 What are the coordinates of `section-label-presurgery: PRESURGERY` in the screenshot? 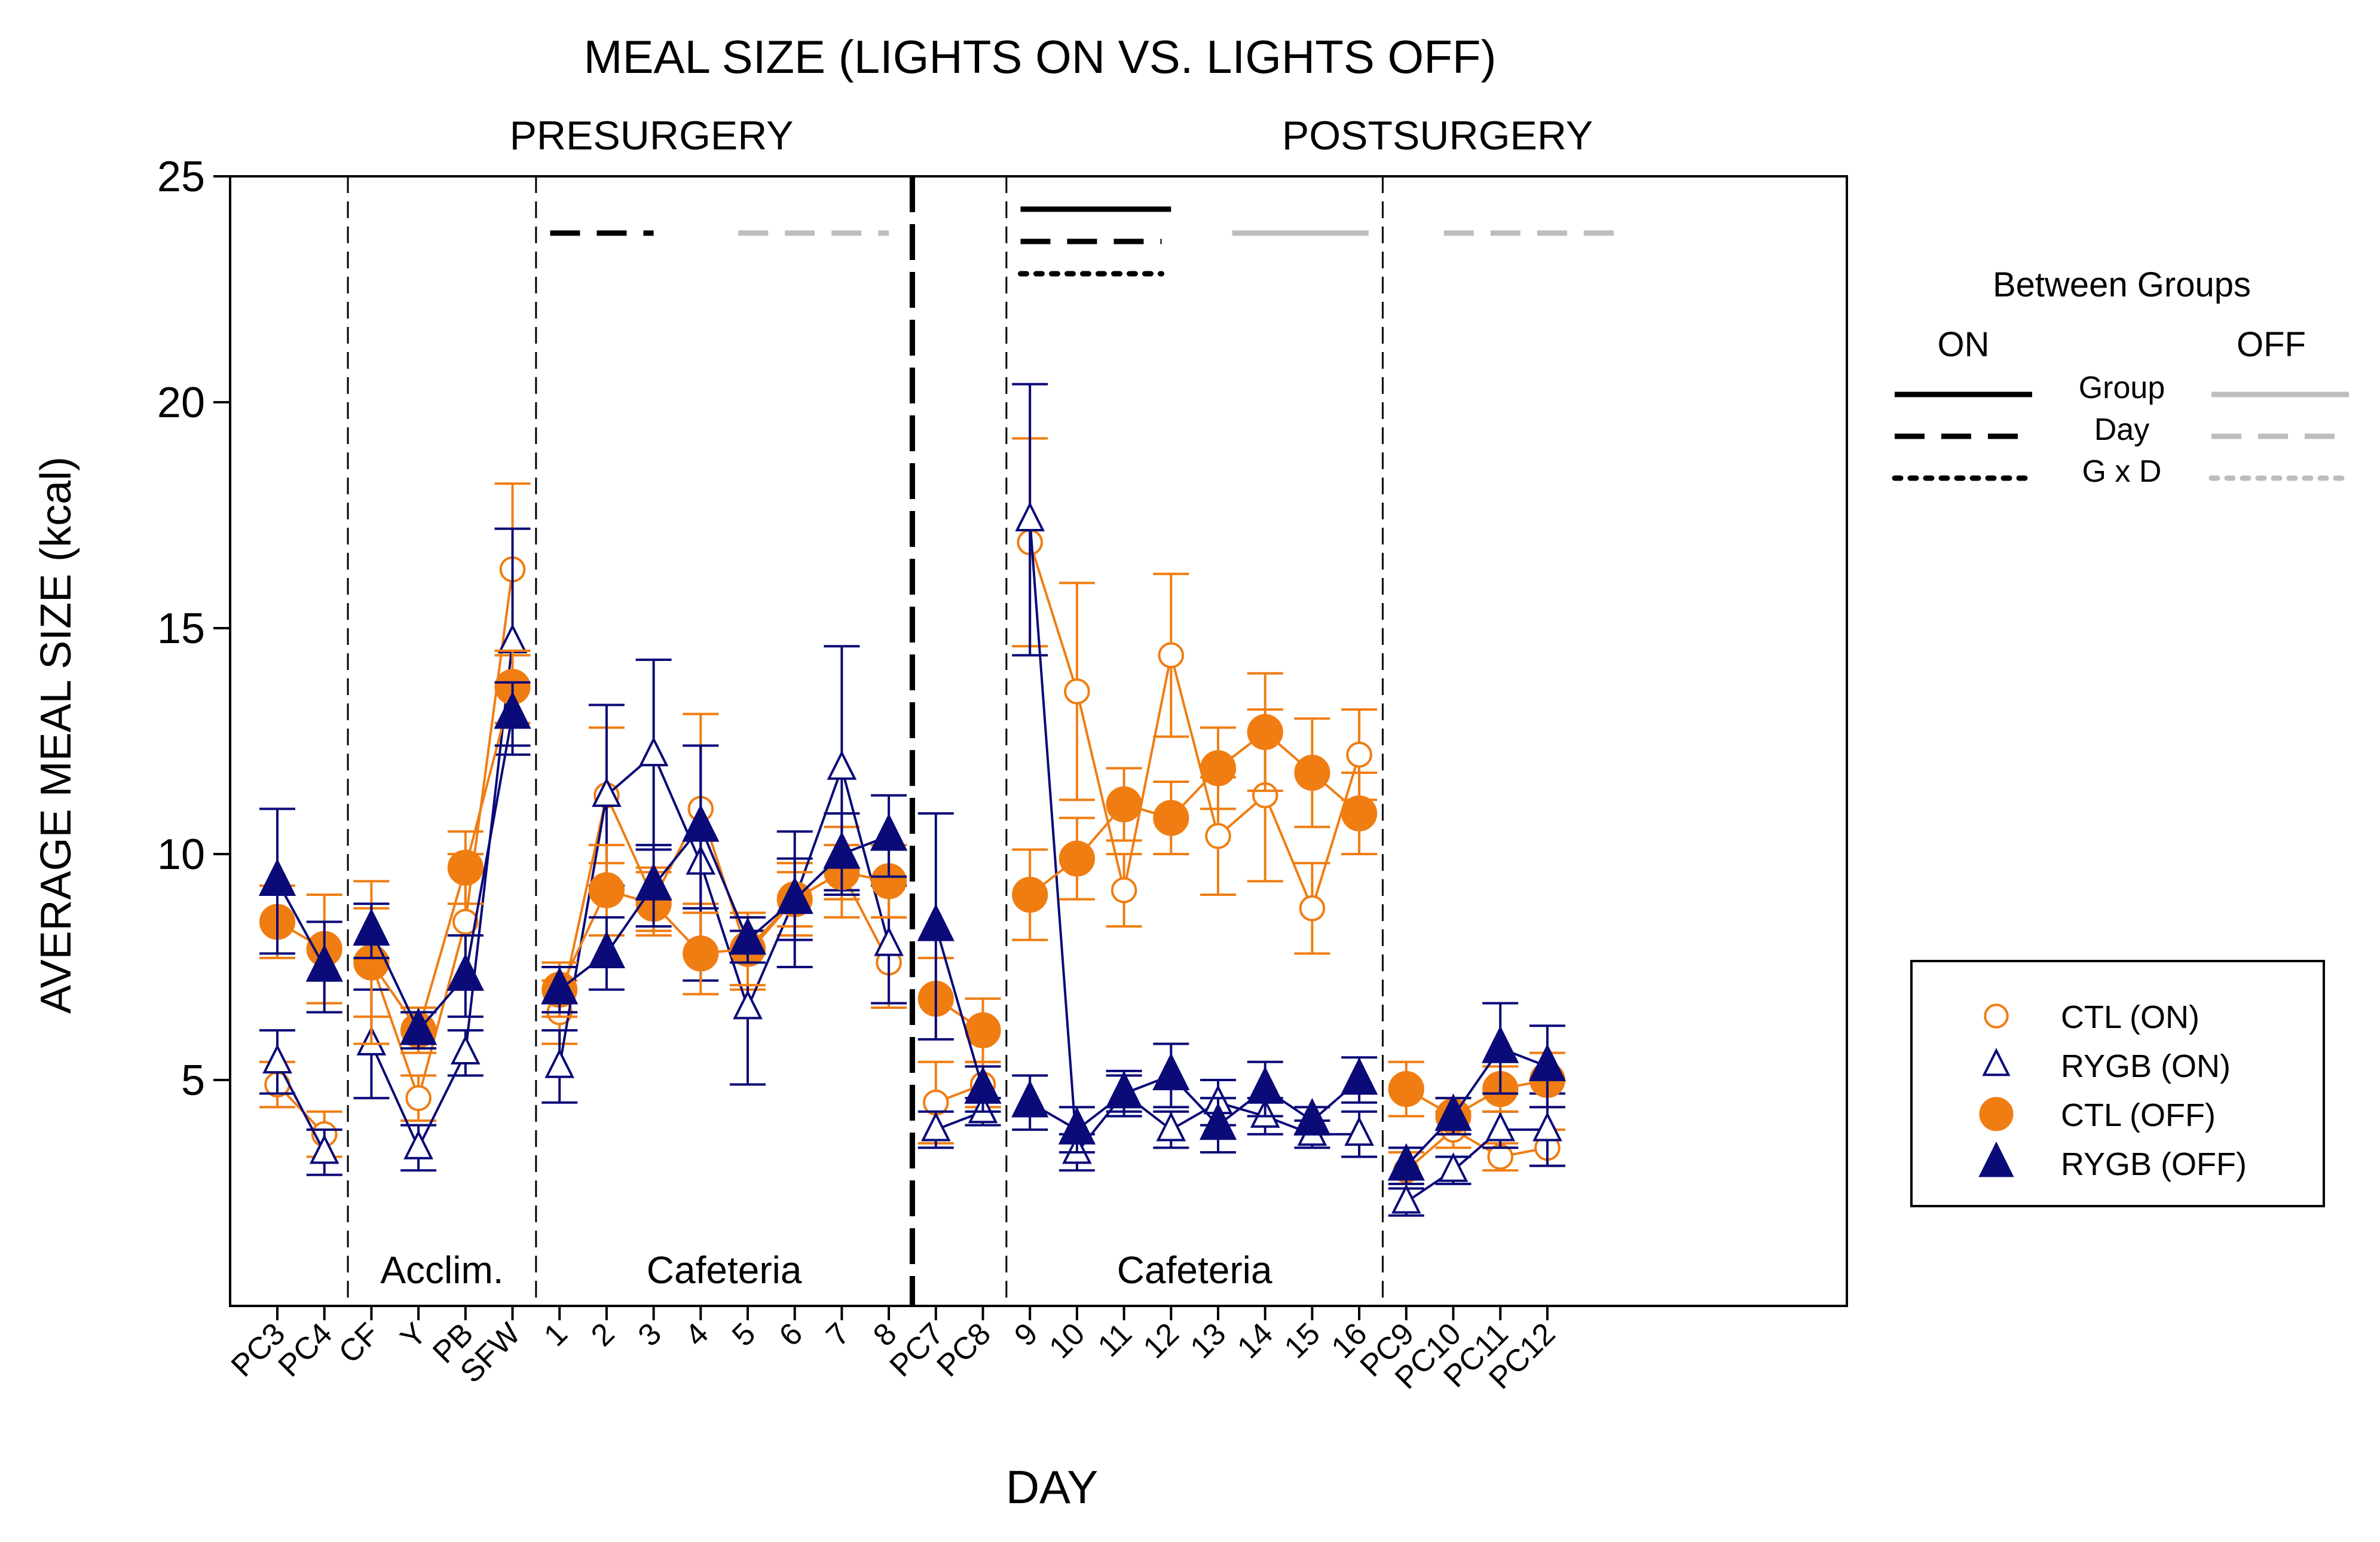 It's located at (652, 135).